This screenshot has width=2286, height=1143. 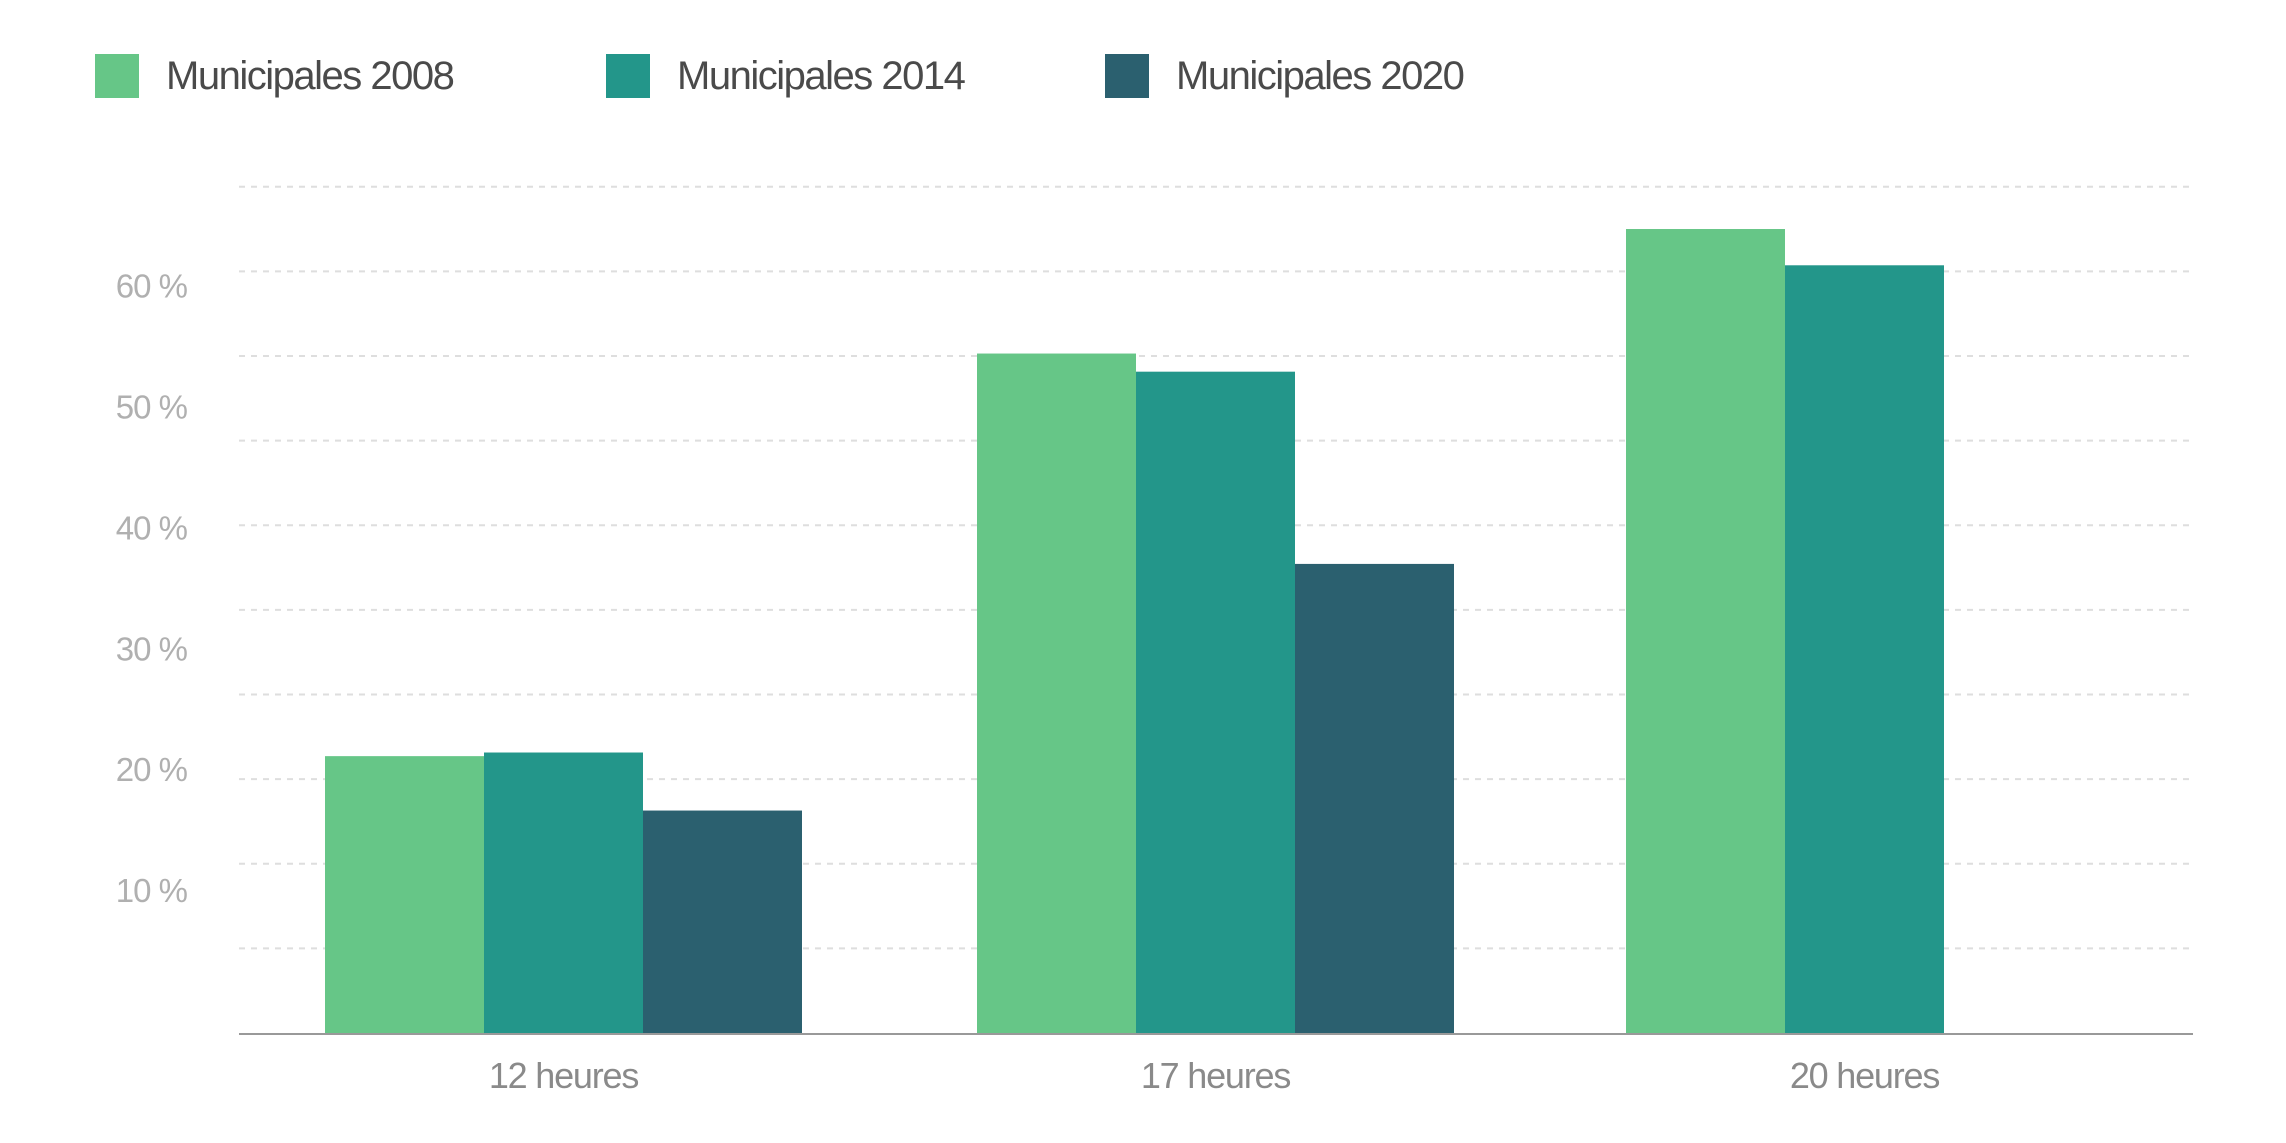 What do you see at coordinates (152, 527) in the screenshot?
I see `y-tick-label: 40 %` at bounding box center [152, 527].